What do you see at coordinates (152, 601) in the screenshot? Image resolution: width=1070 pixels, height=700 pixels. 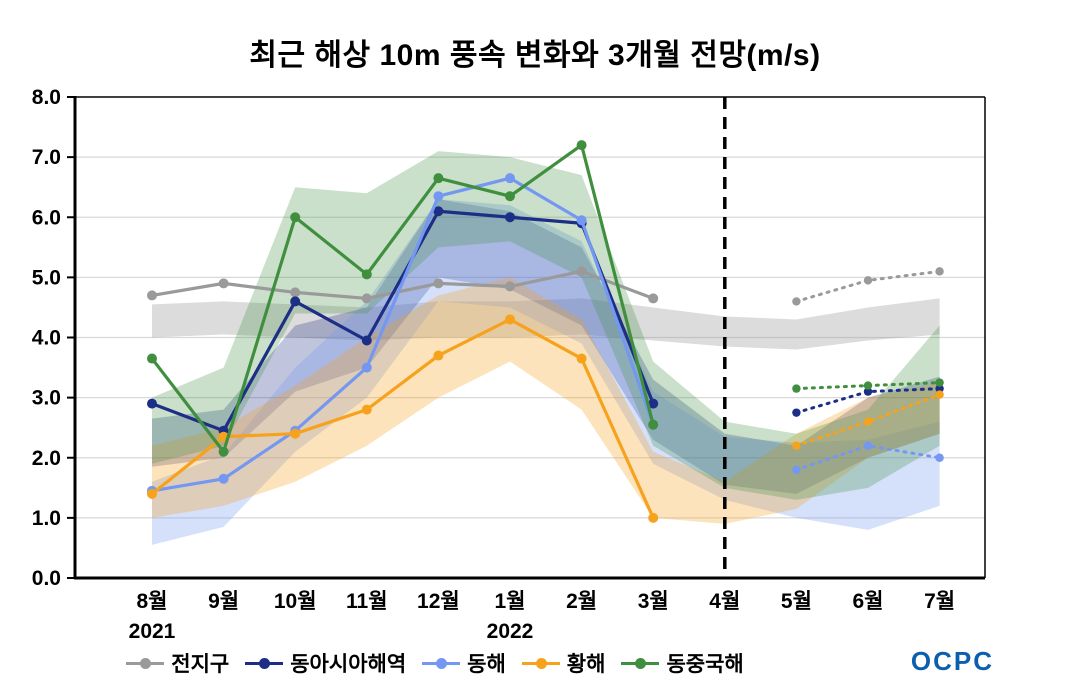 I see `svg-text: 8월` at bounding box center [152, 601].